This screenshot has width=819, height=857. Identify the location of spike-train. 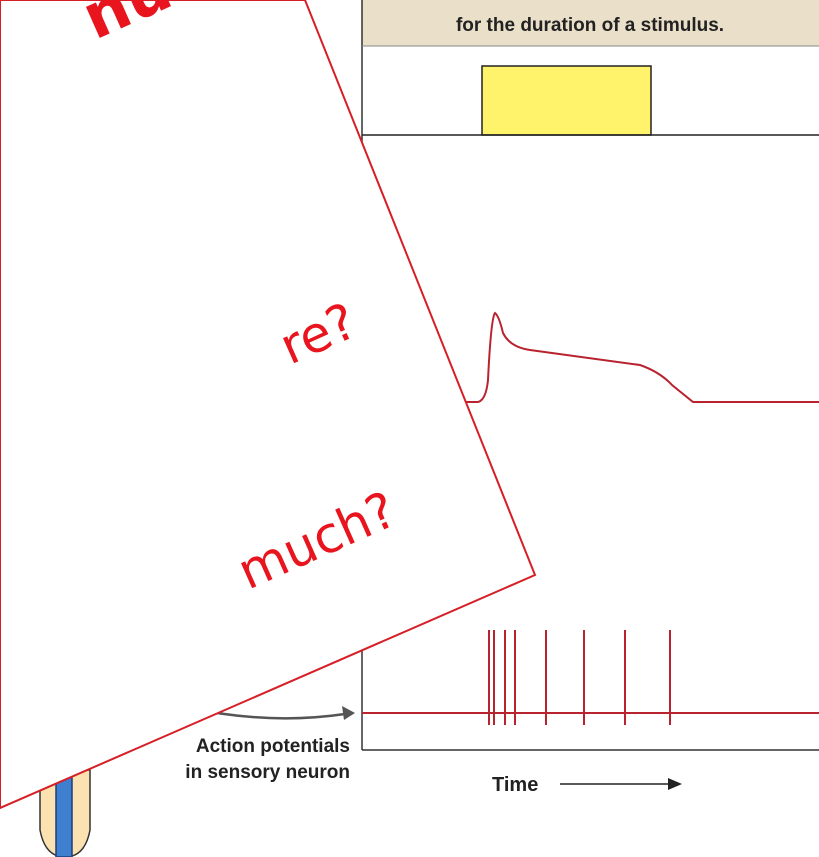
(590, 677).